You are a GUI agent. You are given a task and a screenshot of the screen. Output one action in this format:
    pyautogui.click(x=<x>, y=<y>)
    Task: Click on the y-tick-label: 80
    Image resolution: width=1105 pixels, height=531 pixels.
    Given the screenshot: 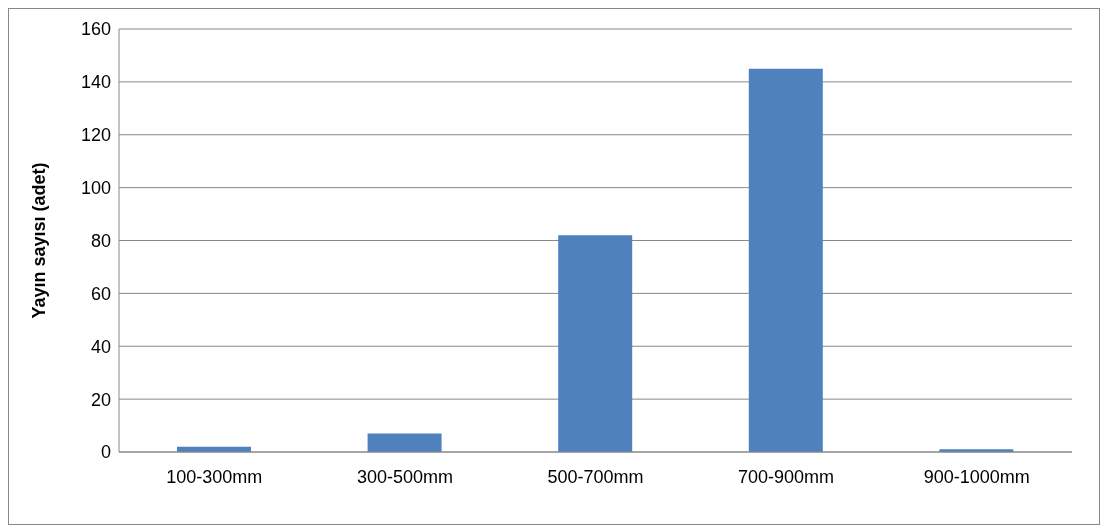 What is the action you would take?
    pyautogui.click(x=100, y=240)
    